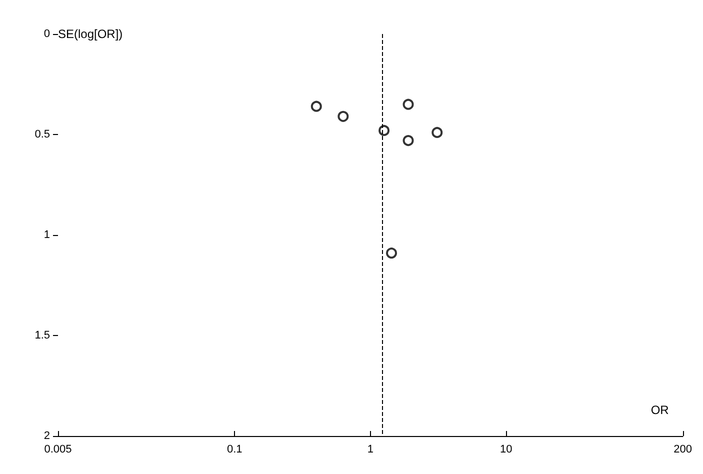  Describe the element at coordinates (42, 336) in the screenshot. I see `y-tick-label: 1.5` at that location.